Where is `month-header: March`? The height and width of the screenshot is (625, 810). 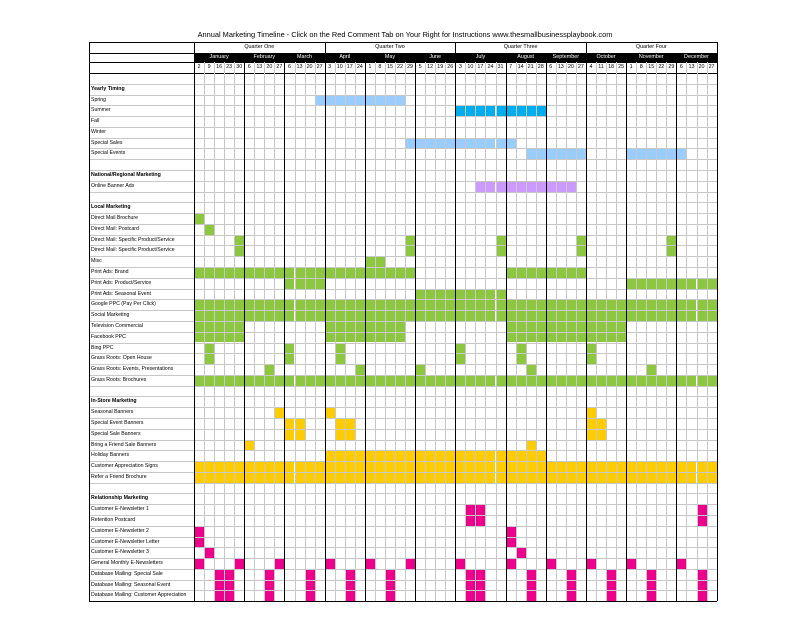
month-header: March is located at coordinates (304, 57).